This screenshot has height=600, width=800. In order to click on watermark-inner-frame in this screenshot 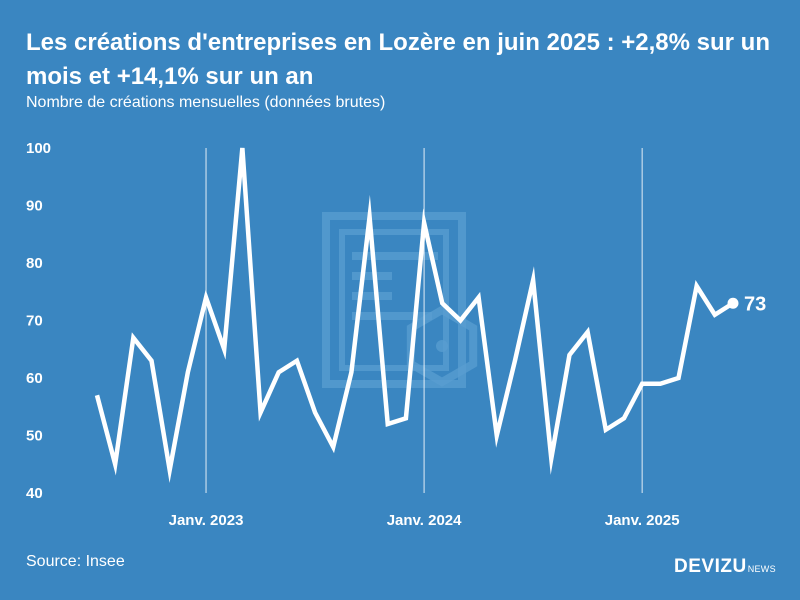, I will do `click(394, 300)`.